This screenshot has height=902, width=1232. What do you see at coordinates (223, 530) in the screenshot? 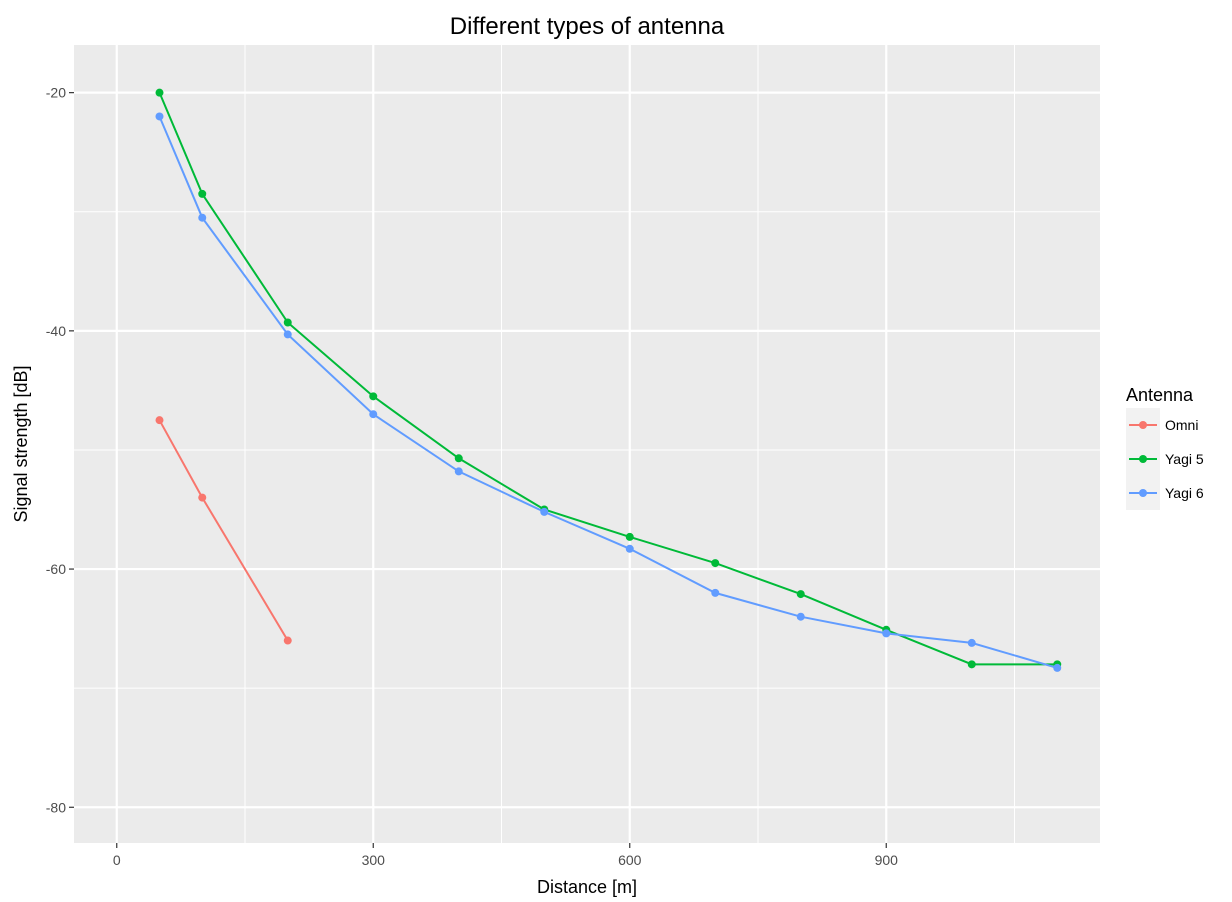
I see `series-omni` at bounding box center [223, 530].